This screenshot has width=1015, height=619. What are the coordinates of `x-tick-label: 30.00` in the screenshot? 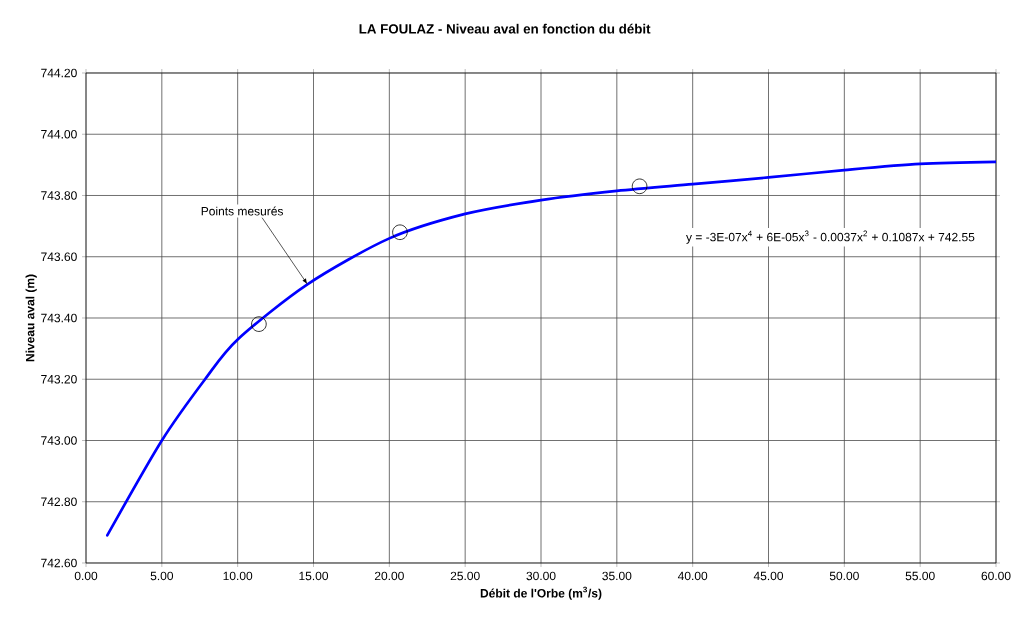 It's located at (541, 576).